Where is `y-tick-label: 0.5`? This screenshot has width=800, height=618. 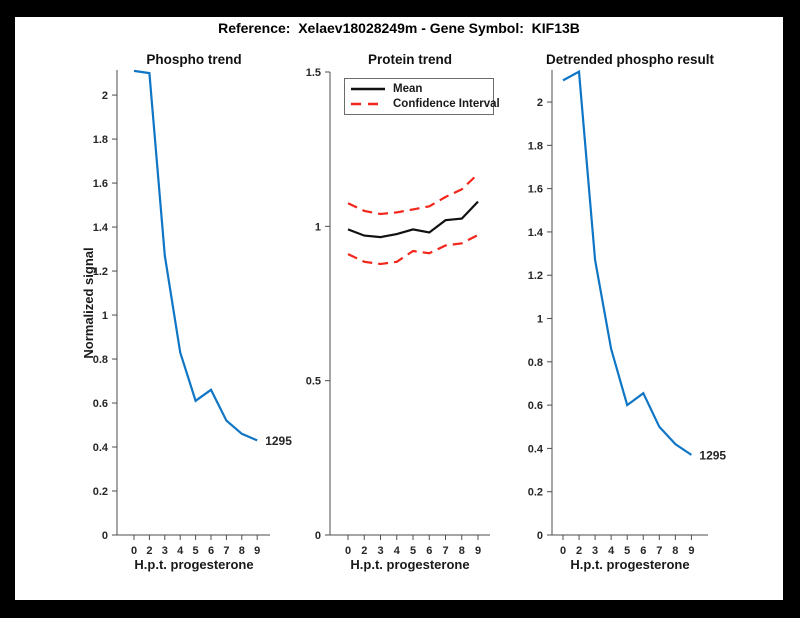
y-tick-label: 0.5 is located at coordinates (313, 382).